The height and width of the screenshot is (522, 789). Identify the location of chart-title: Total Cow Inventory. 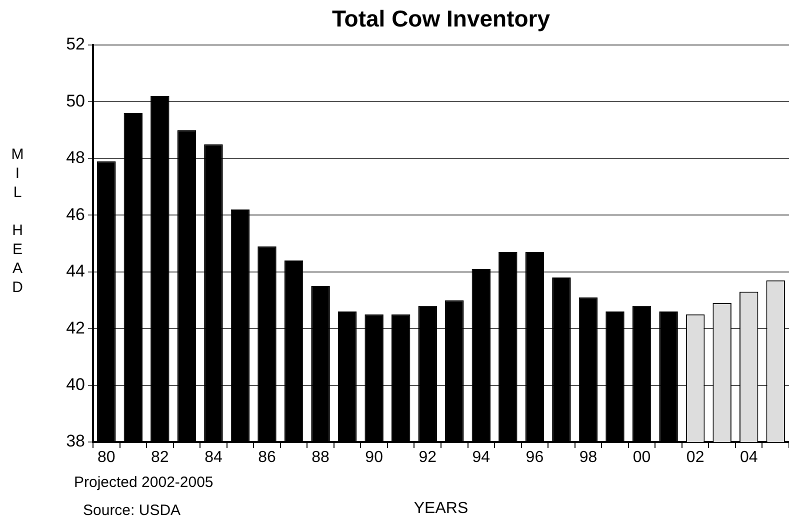
(441, 18).